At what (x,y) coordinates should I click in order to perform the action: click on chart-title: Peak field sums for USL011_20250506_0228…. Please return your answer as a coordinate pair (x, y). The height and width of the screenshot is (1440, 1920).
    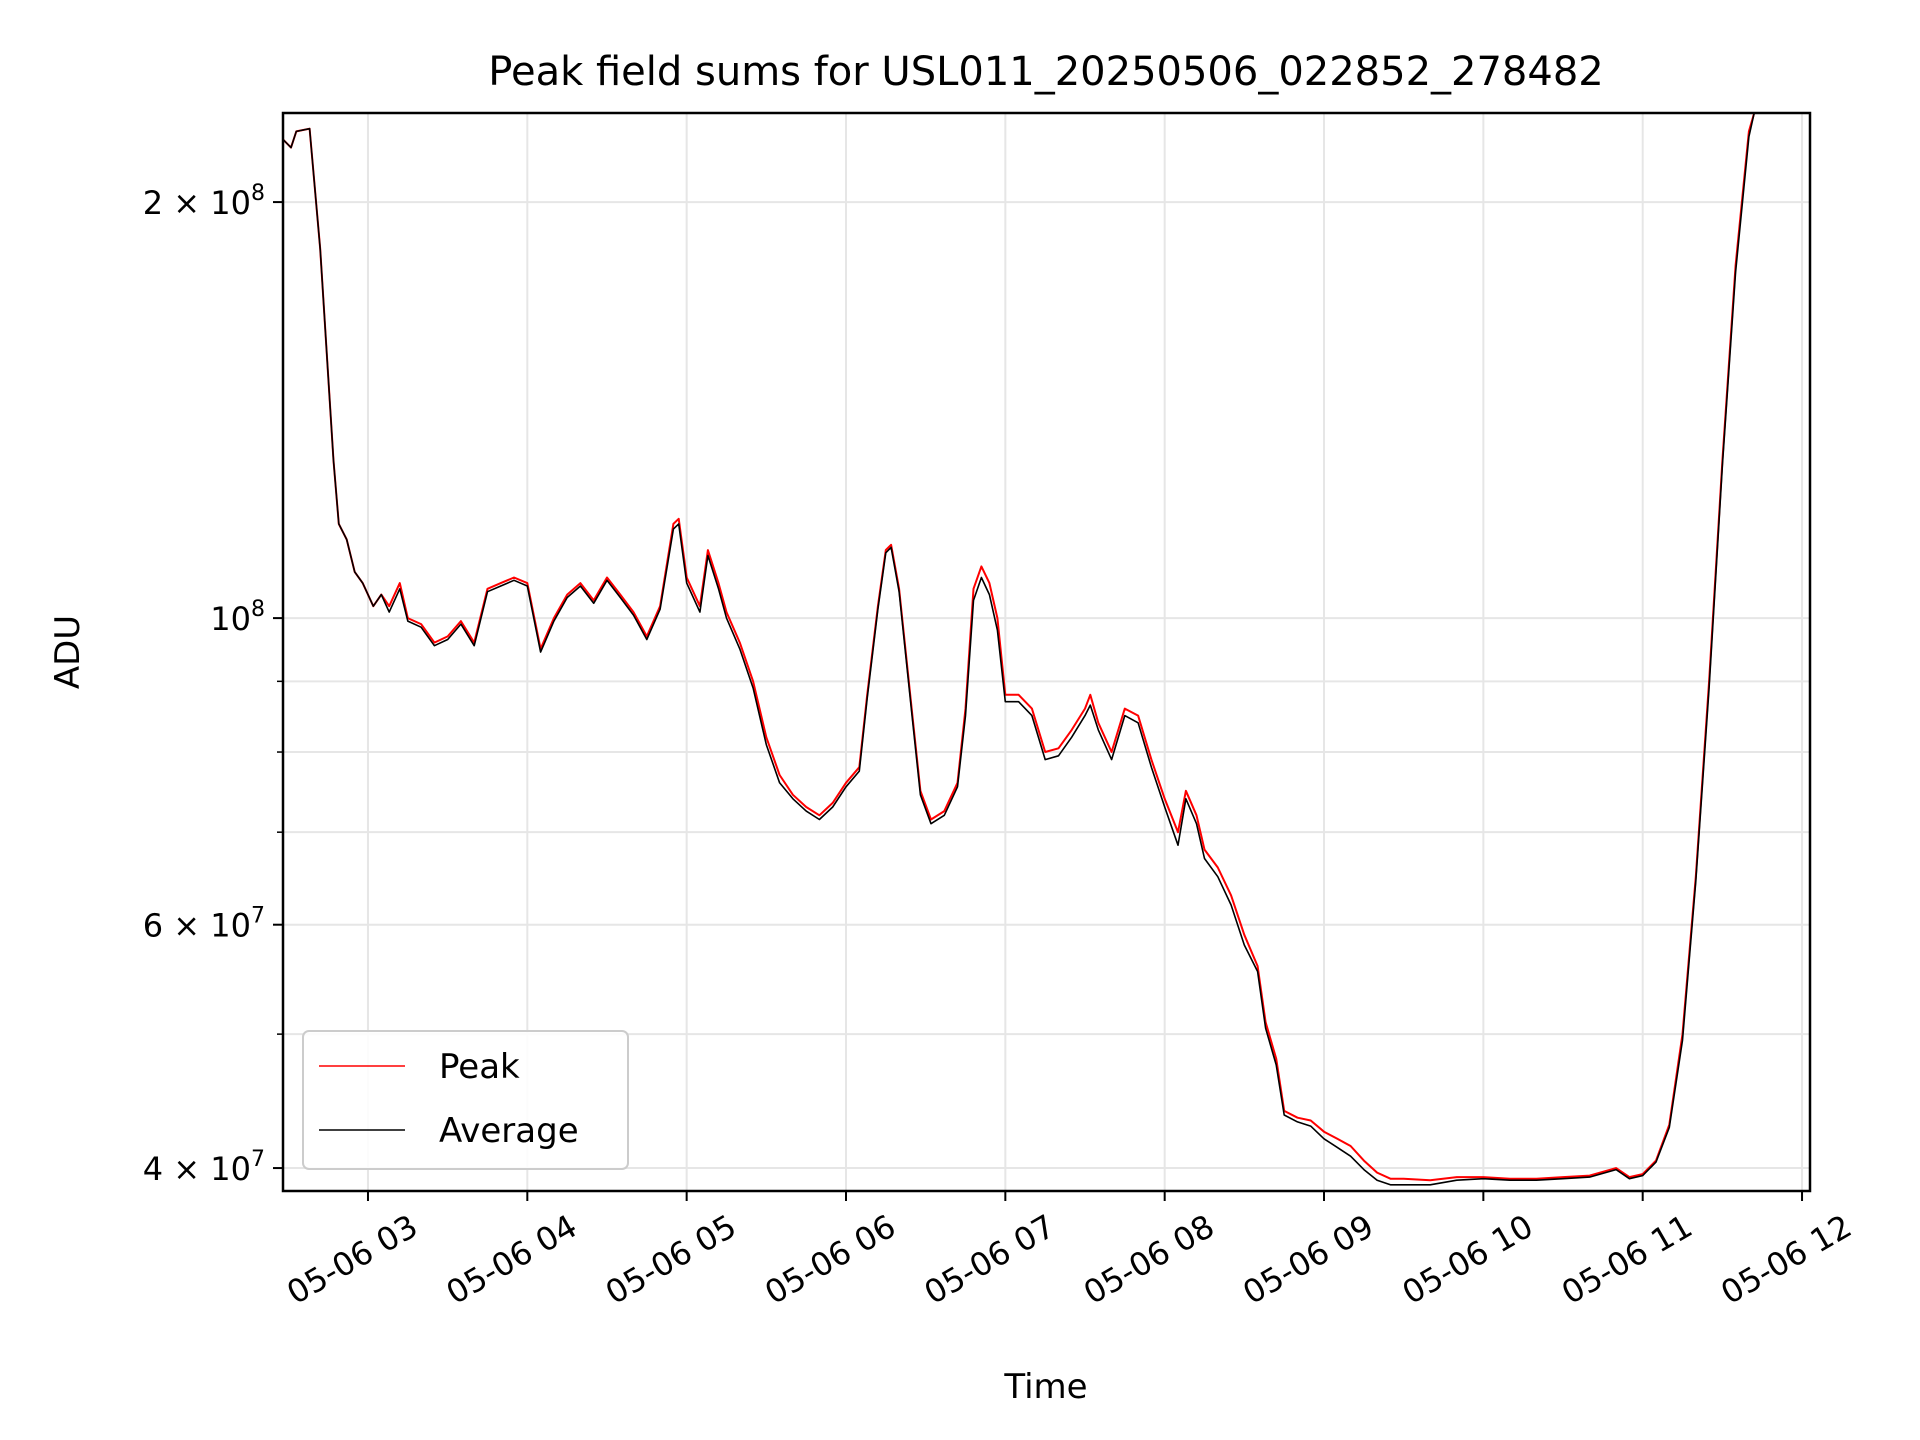
    Looking at the image, I should click on (1045, 72).